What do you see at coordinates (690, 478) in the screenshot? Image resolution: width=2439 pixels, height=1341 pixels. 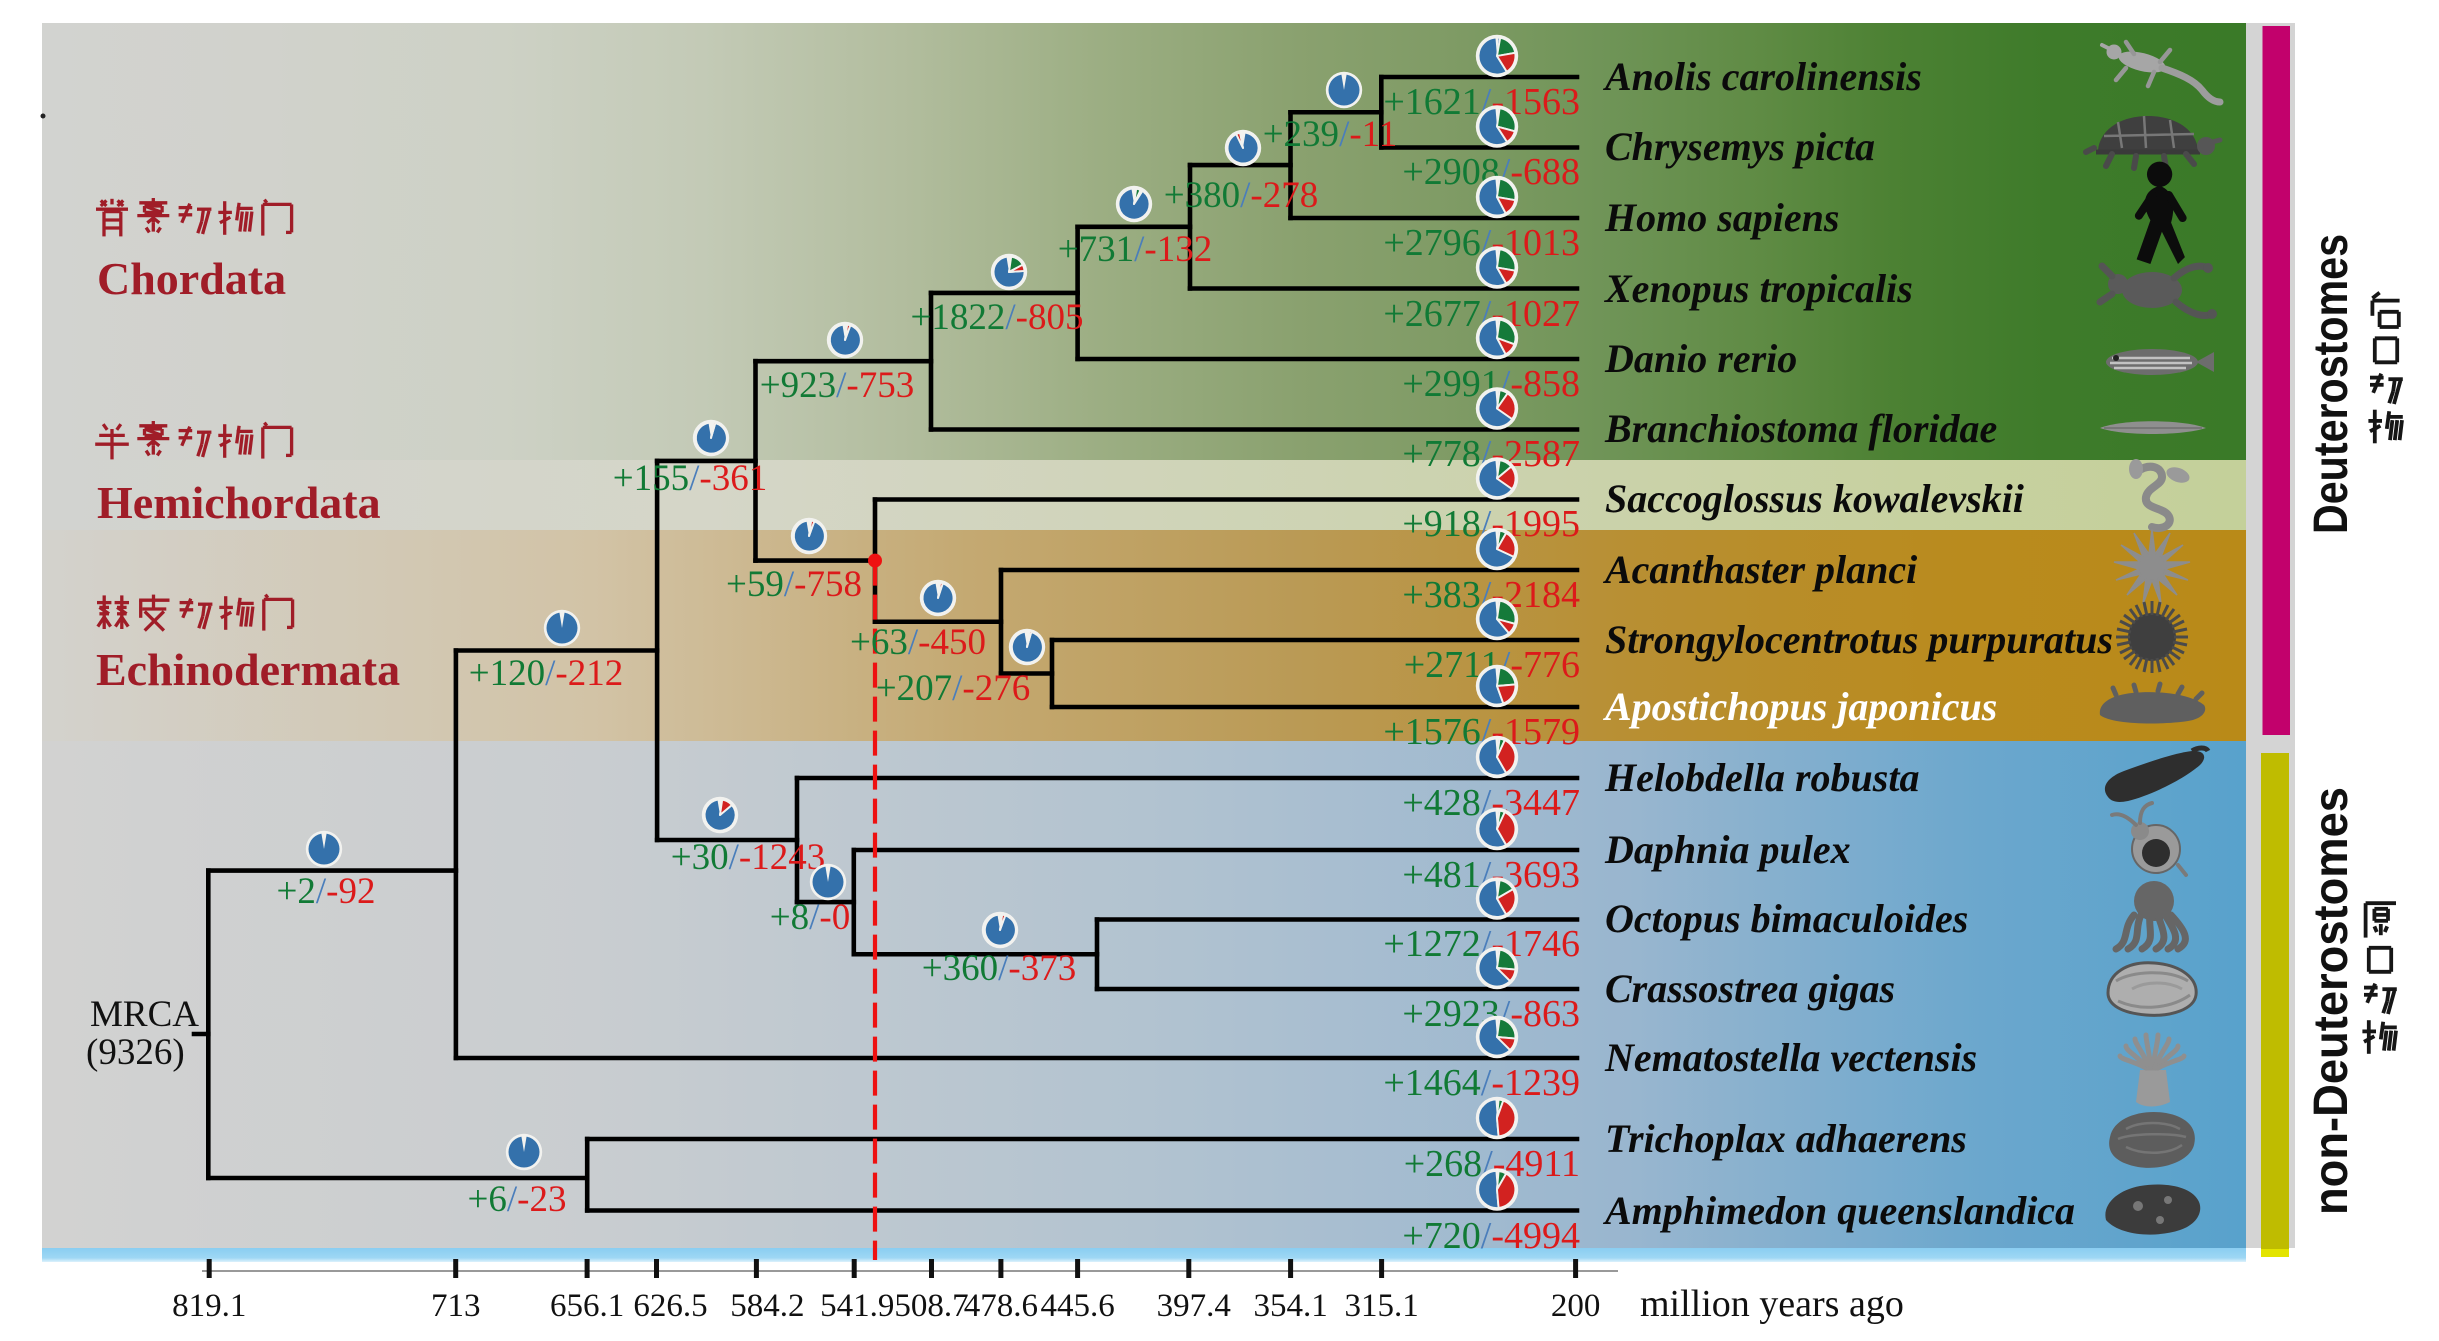 I see `svg-text: +155/-361` at bounding box center [690, 478].